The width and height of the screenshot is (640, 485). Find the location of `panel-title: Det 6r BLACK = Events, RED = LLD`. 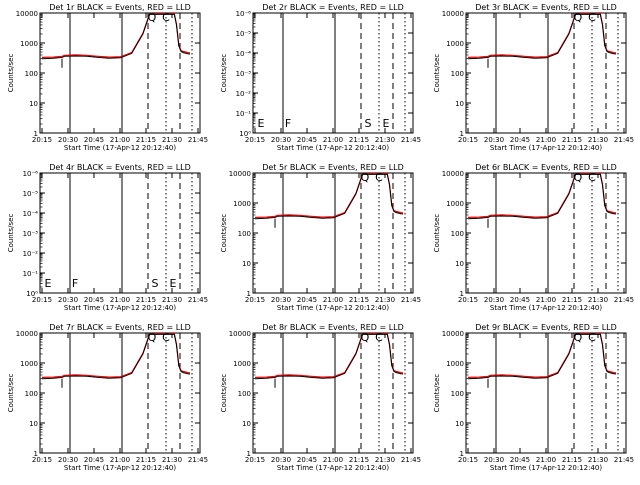

panel-title: Det 6r BLACK = Events, RED = LLD is located at coordinates (546, 167).